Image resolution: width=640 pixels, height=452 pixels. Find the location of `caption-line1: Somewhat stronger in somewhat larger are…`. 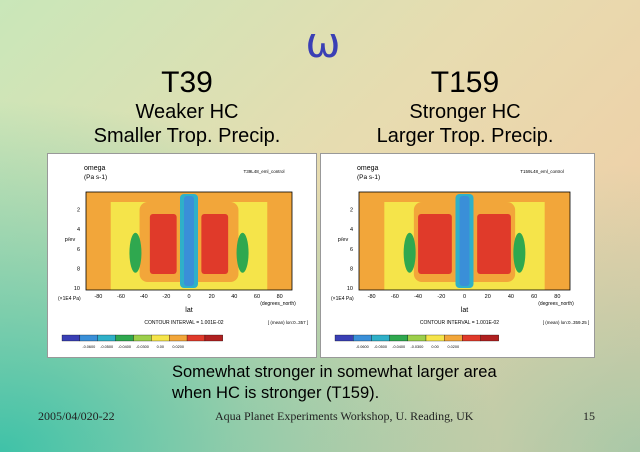

caption-line1: Somewhat stronger in somewhat larger are… is located at coordinates (334, 372).